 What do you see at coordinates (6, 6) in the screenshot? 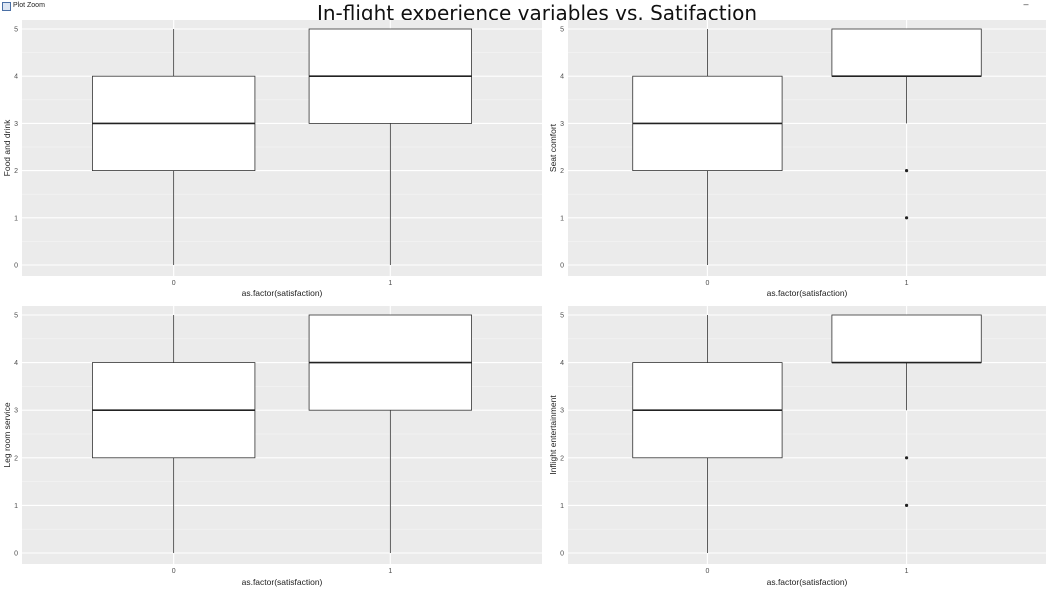
I see `plot-window-icon` at bounding box center [6, 6].